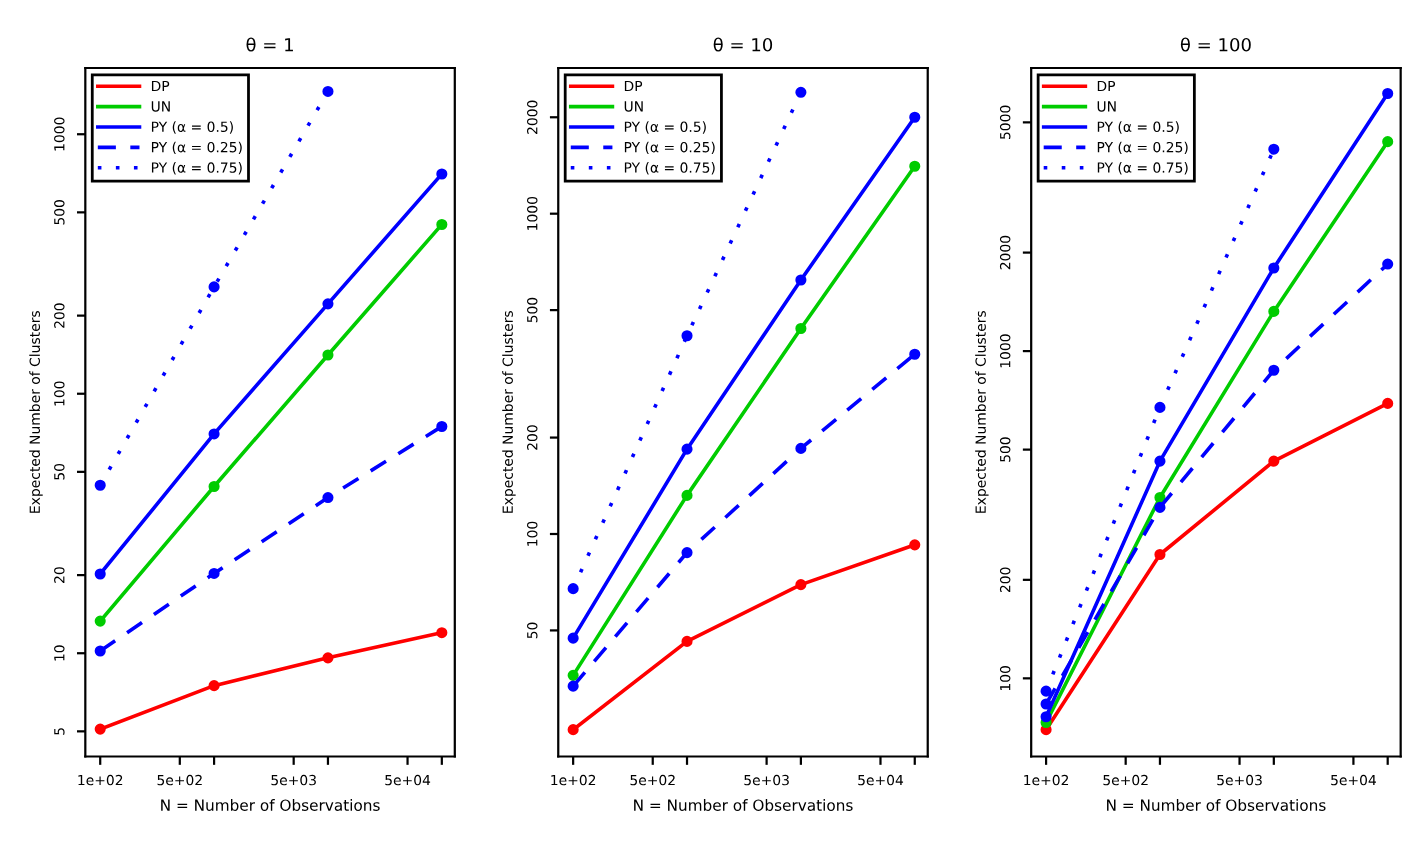 The image size is (1422, 850). Describe the element at coordinates (1215, 44) in the screenshot. I see `chart-title: θ = 100` at that location.